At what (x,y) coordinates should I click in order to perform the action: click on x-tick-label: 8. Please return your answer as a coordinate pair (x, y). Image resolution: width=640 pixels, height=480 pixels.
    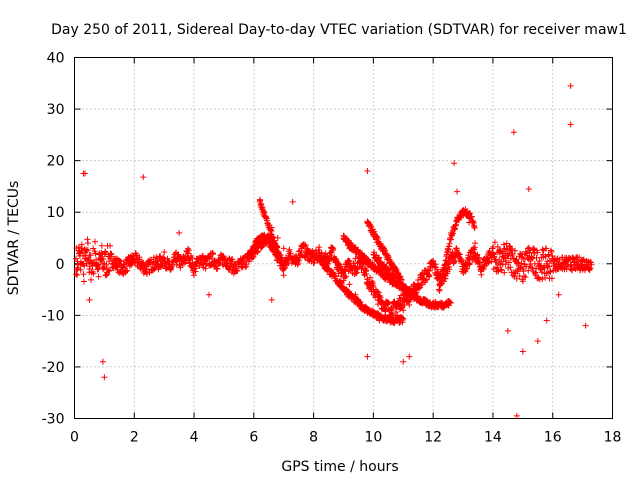
    Looking at the image, I should click on (313, 438).